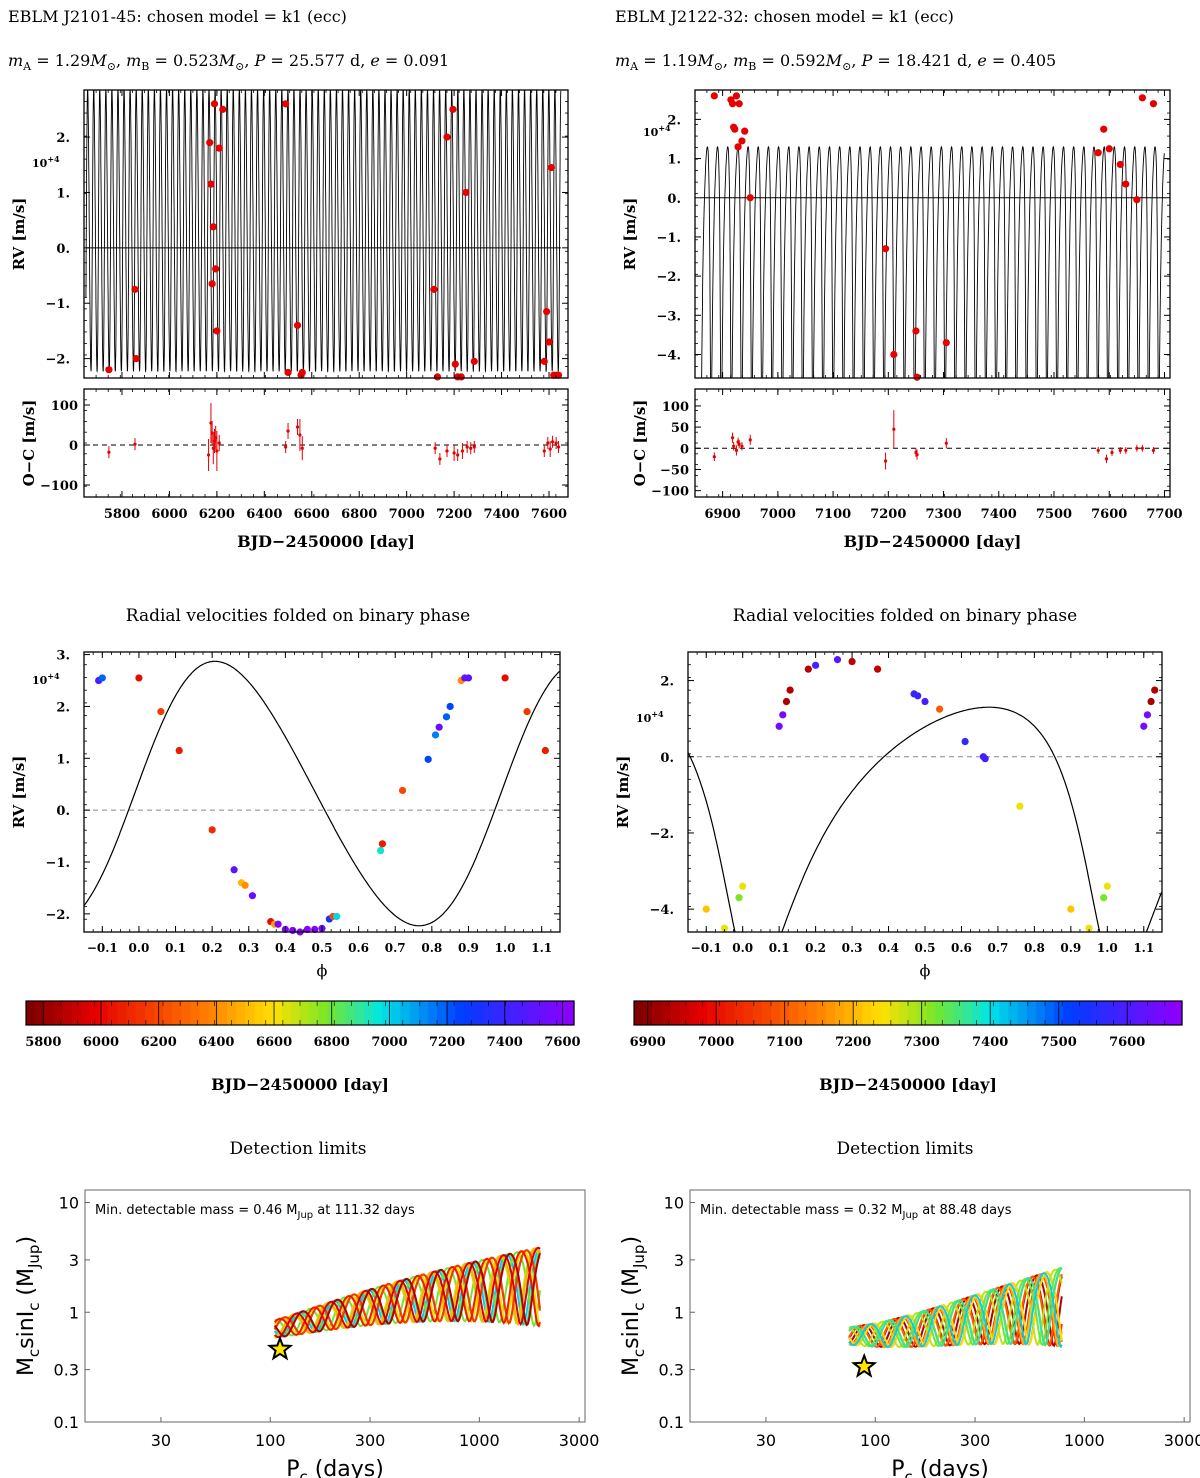 The image size is (1200, 1478). Describe the element at coordinates (990, 1042) in the screenshot. I see `colorbar-tick-label: 7400` at that location.